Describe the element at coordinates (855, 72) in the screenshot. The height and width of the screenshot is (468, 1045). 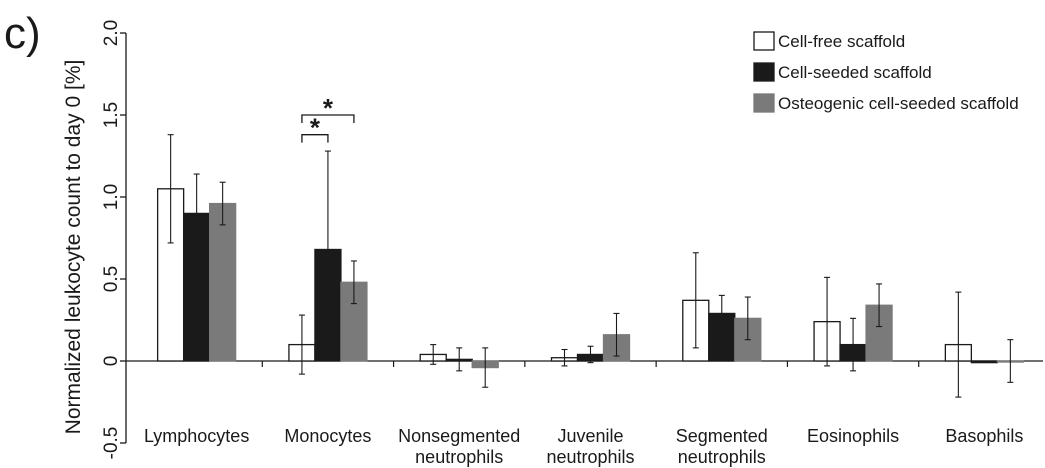
I see `legend-label: Cell-seeded scaffold` at that location.